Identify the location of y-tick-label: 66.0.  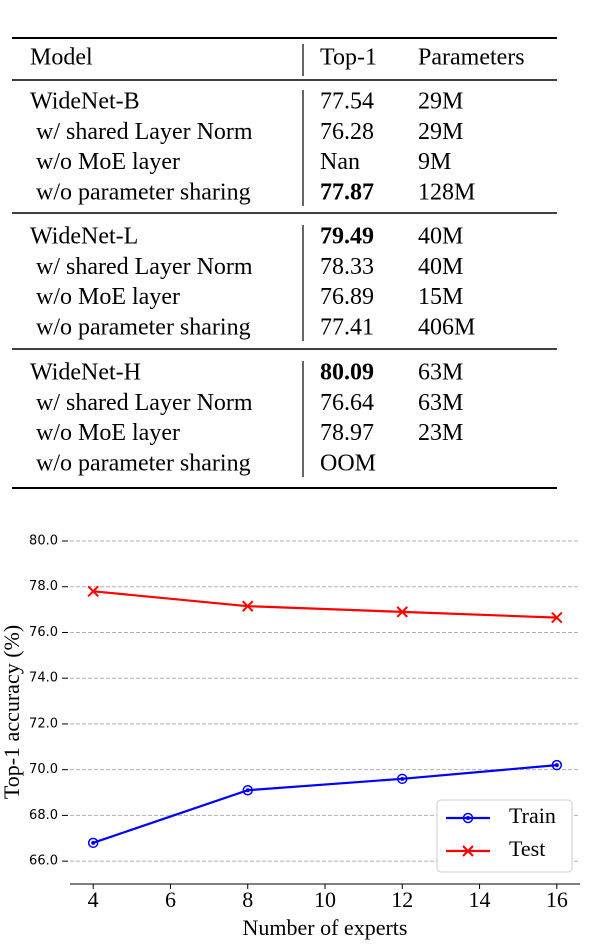
(43, 861).